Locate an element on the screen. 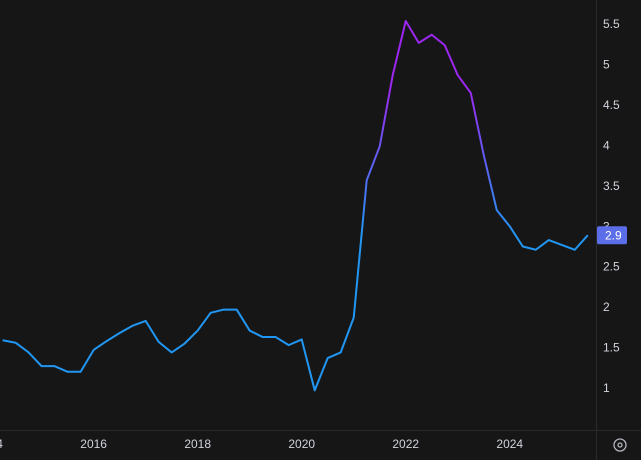 Image resolution: width=641 pixels, height=460 pixels. last-value-label: 2.9 is located at coordinates (613, 235).